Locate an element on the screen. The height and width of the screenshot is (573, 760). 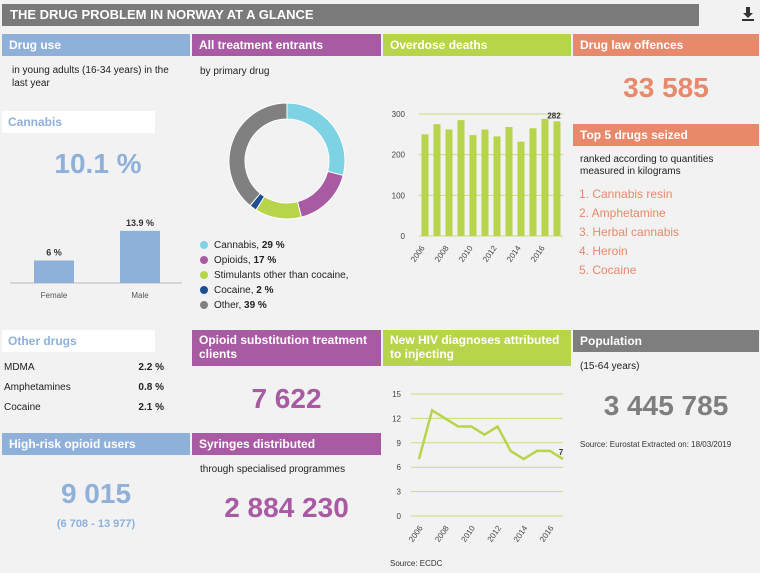
population-value: 3 445 785 is located at coordinates (666, 405).